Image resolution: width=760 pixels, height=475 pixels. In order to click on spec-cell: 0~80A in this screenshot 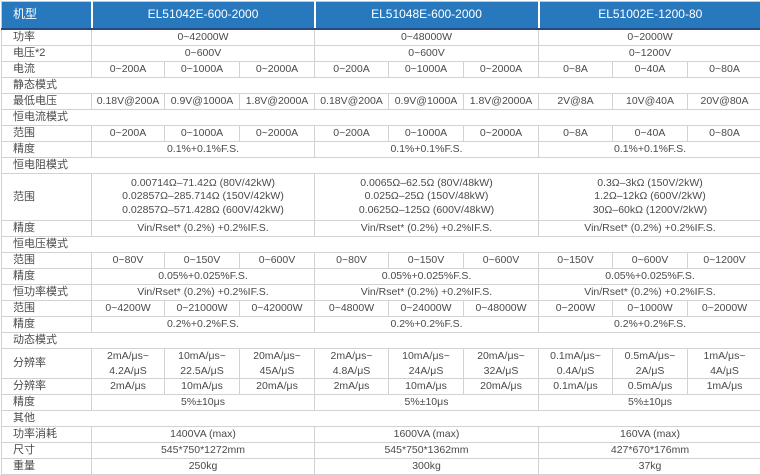, I will do `click(724, 134)`.